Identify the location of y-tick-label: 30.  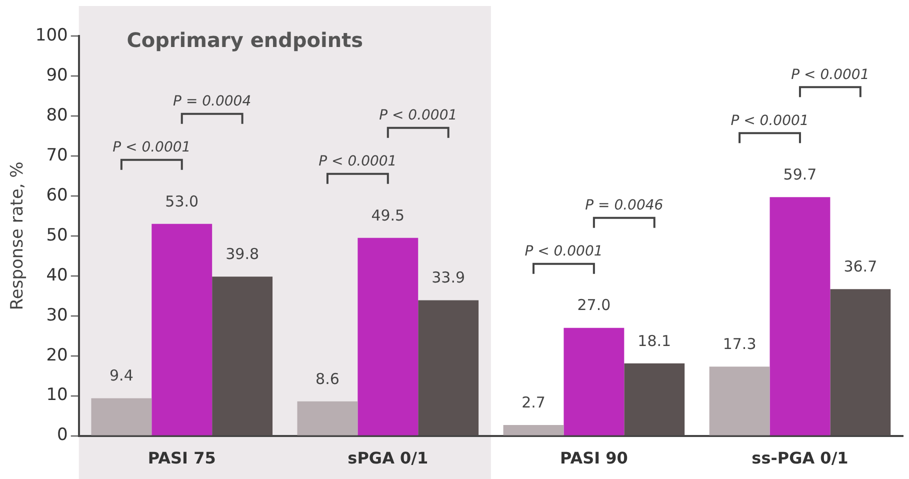
(57, 315).